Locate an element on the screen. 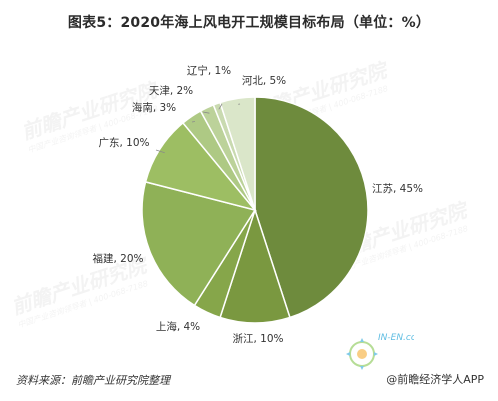 Image resolution: width=498 pixels, height=401 pixels. logo-text: IN-EN.com is located at coordinates (396, 338).